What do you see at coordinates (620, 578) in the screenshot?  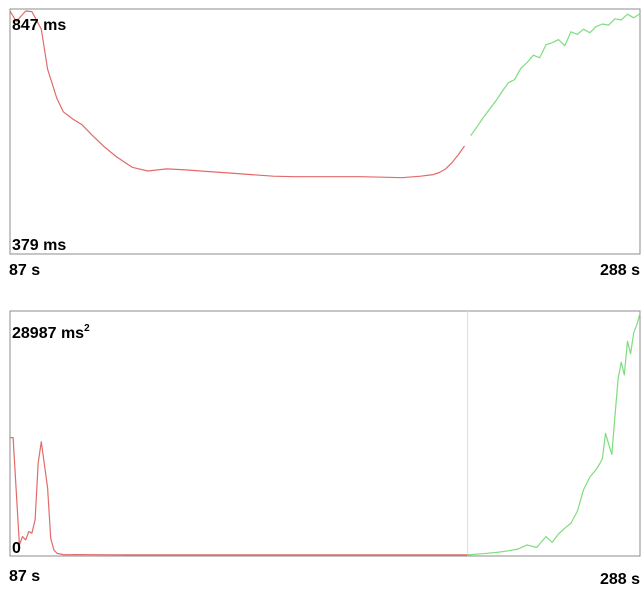 I see `chart2-x-end-label: 288 s` at bounding box center [620, 578].